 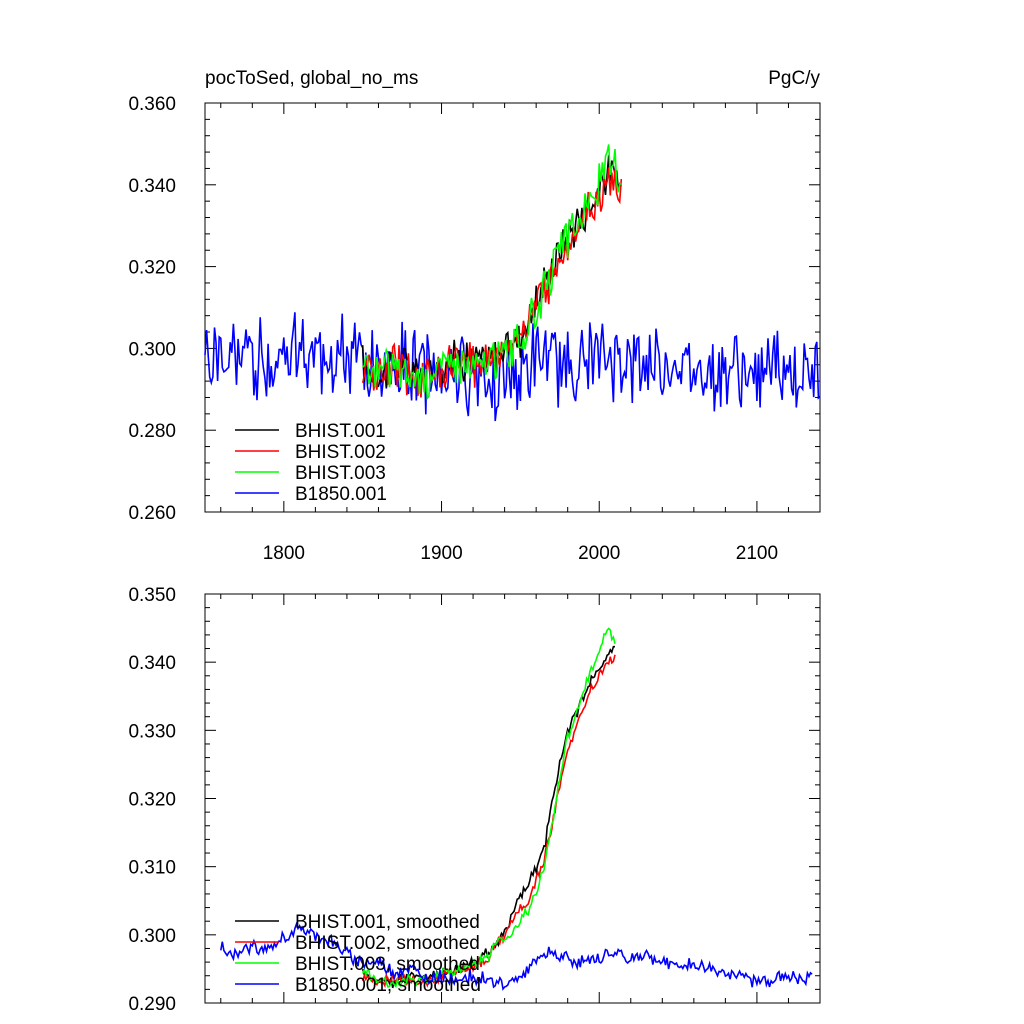 I want to click on legend-label: BHIST.001, so click(x=340, y=431).